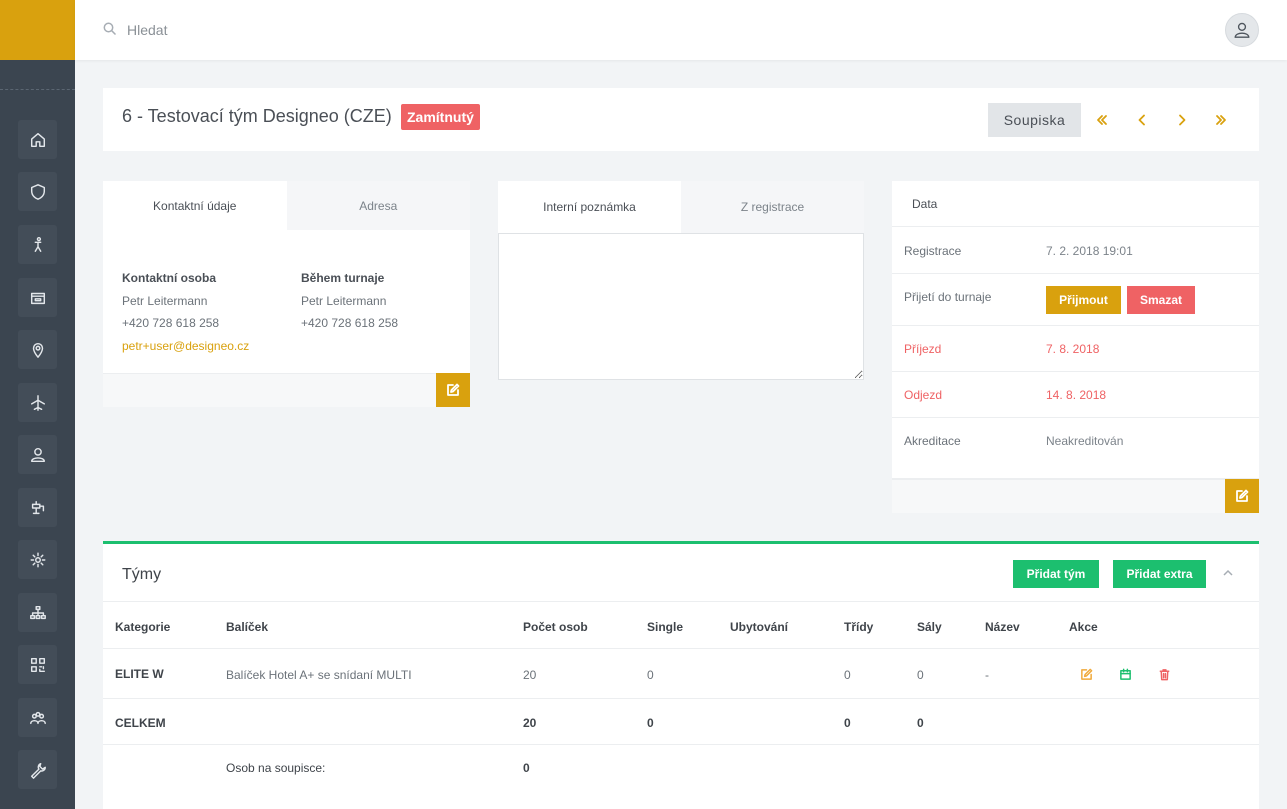 The height and width of the screenshot is (809, 1287). I want to click on edit-data-button, so click(1242, 496).